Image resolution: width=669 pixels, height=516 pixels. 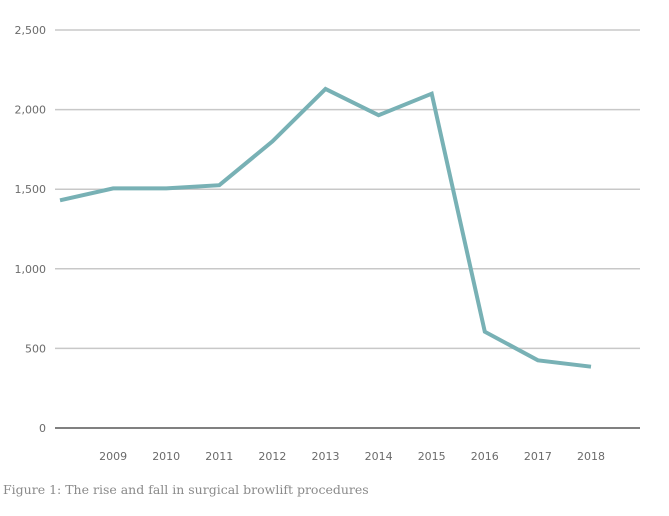 What do you see at coordinates (432, 456) in the screenshot?
I see `x-tick-label: 2015` at bounding box center [432, 456].